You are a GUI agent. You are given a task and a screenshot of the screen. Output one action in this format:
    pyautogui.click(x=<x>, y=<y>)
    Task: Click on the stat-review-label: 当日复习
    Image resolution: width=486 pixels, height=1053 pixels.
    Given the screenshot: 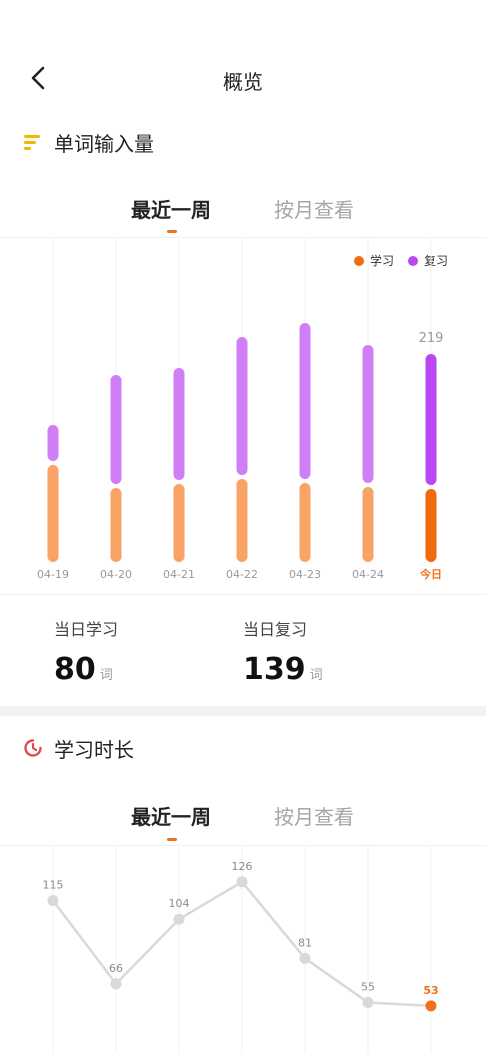 What is the action you would take?
    pyautogui.click(x=275, y=629)
    